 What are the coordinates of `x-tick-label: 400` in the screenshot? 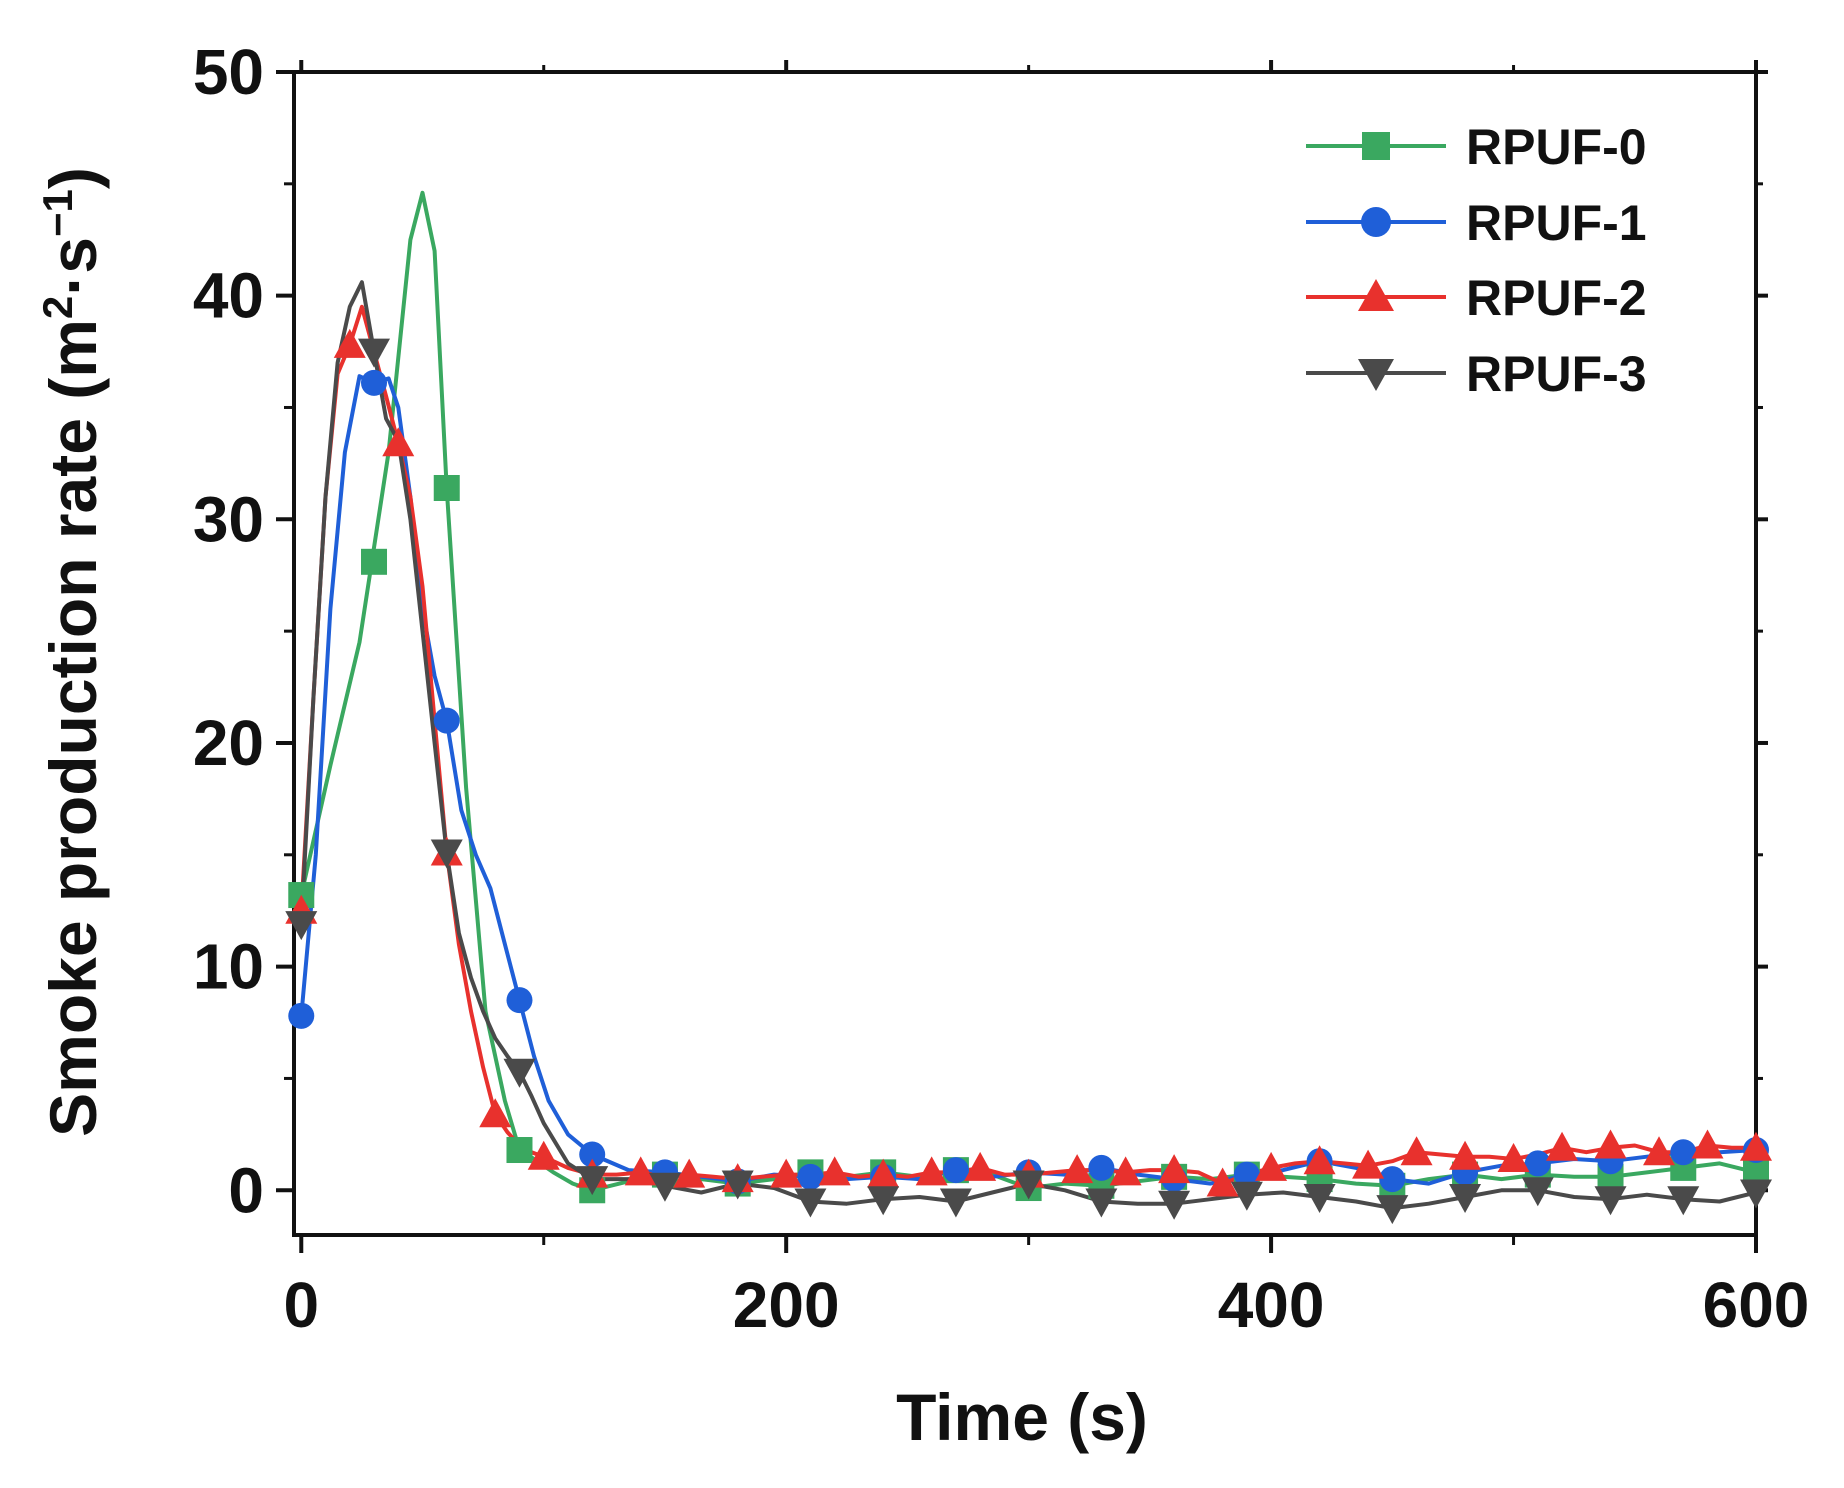 It's located at (1271, 1305).